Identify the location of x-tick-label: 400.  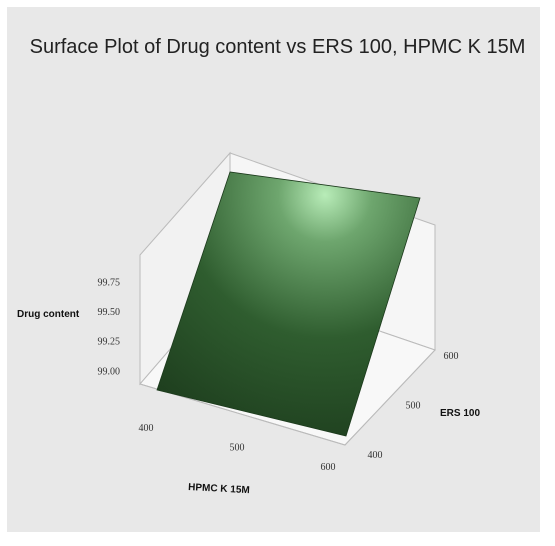
(146, 428).